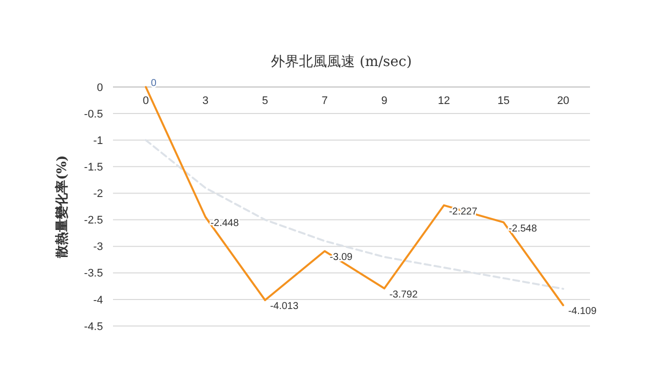 The image size is (660, 391). I want to click on data-label: -4.013, so click(284, 306).